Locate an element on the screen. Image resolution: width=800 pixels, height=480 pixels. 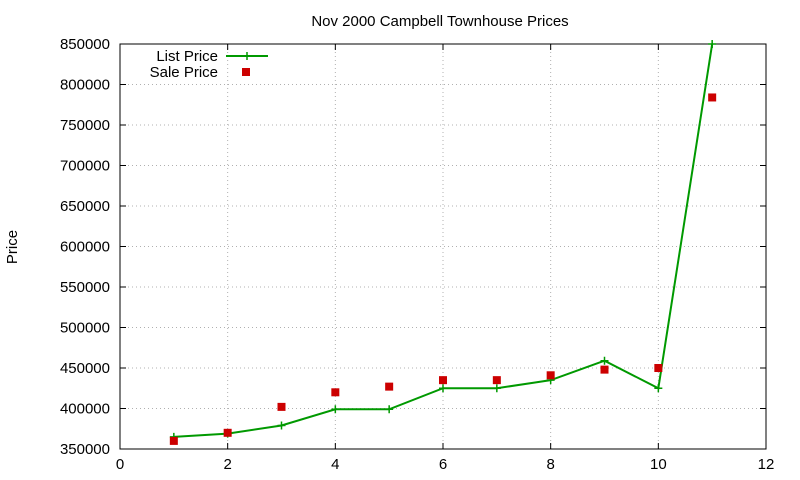
y-tick-label: 450000 is located at coordinates (85, 368).